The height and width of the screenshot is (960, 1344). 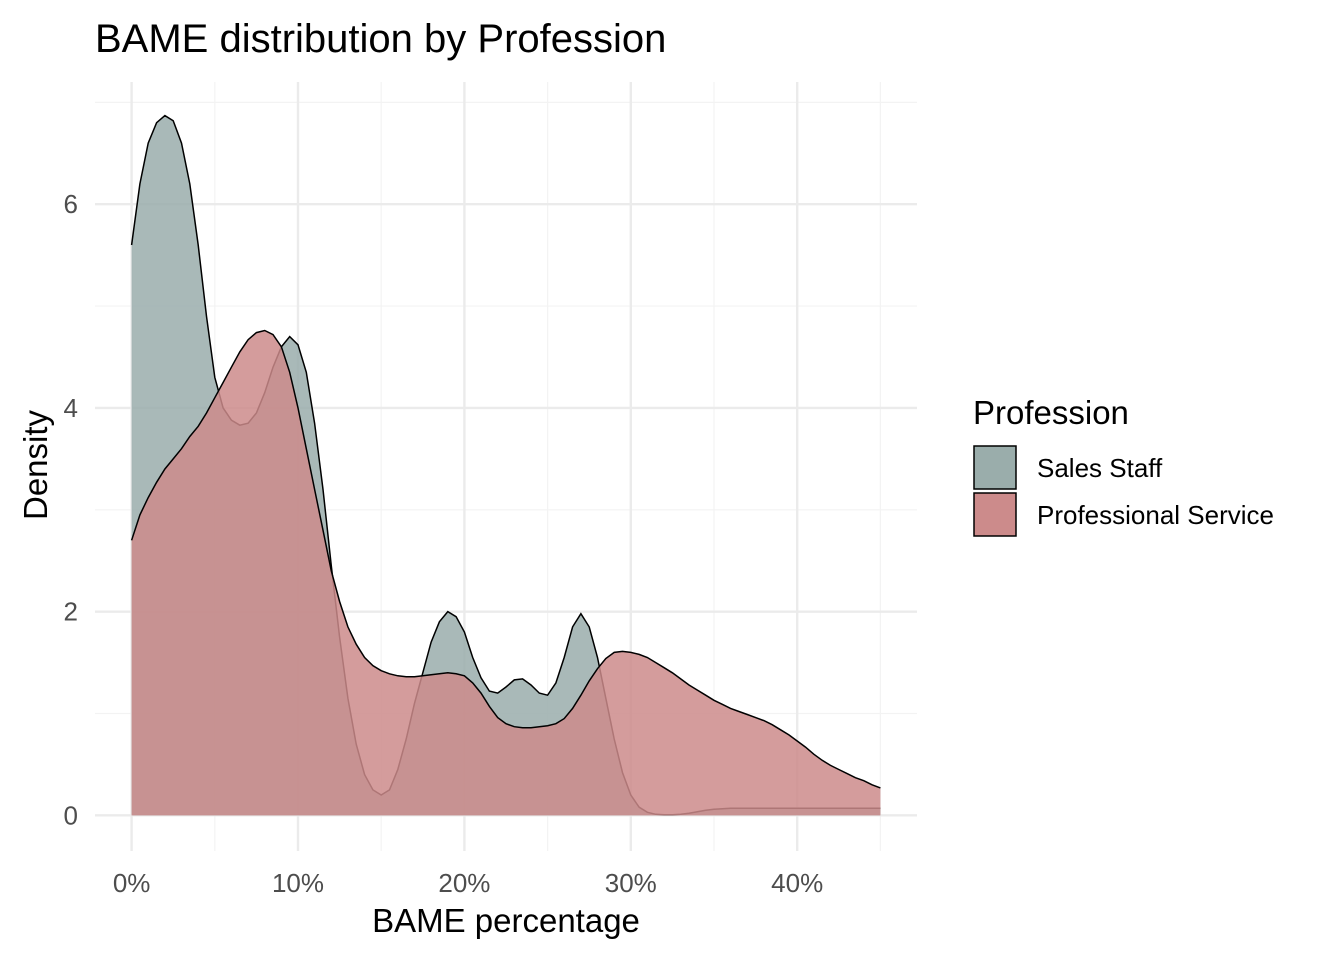 I want to click on legend-title: Profession, so click(x=1051, y=412).